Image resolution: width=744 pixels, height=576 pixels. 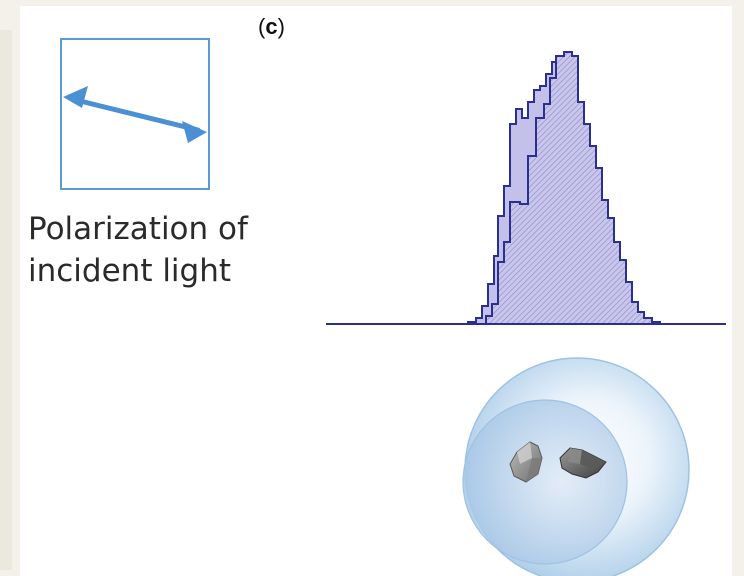 I want to click on panel-label: (c), so click(x=271, y=27).